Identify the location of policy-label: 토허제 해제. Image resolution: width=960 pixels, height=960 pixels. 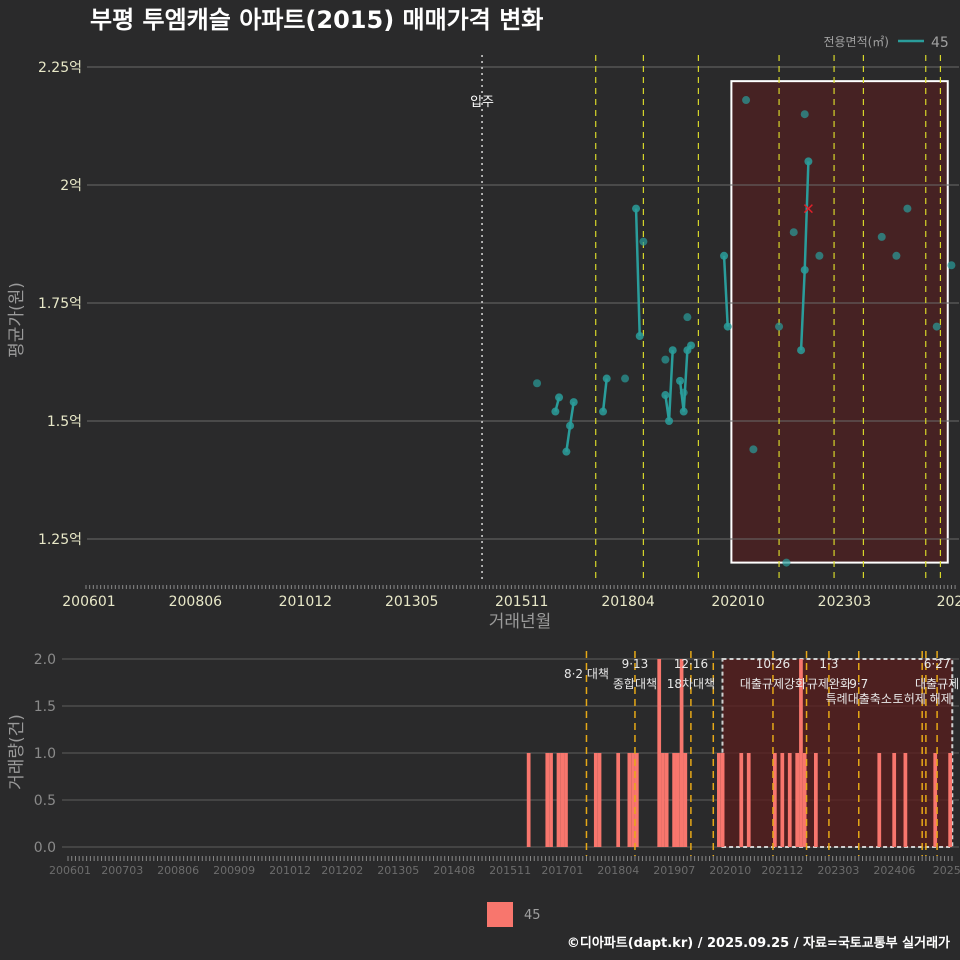
(922, 699).